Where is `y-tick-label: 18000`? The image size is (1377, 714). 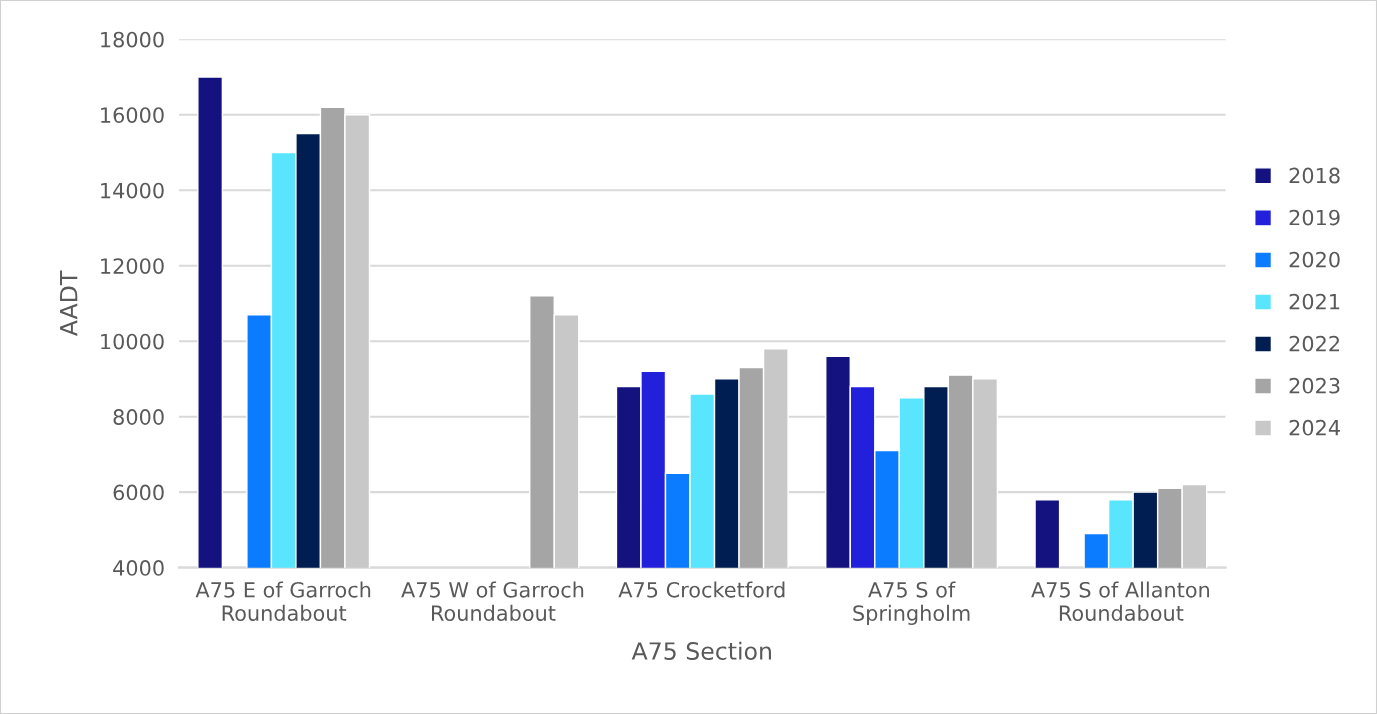 y-tick-label: 18000 is located at coordinates (132, 39).